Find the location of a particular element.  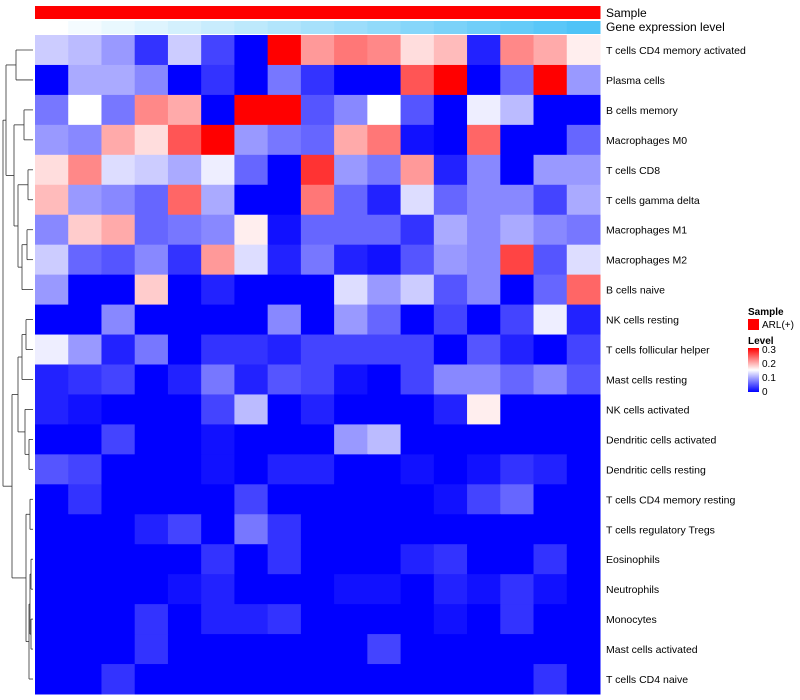

sample-anno-cell is located at coordinates (52, 12).